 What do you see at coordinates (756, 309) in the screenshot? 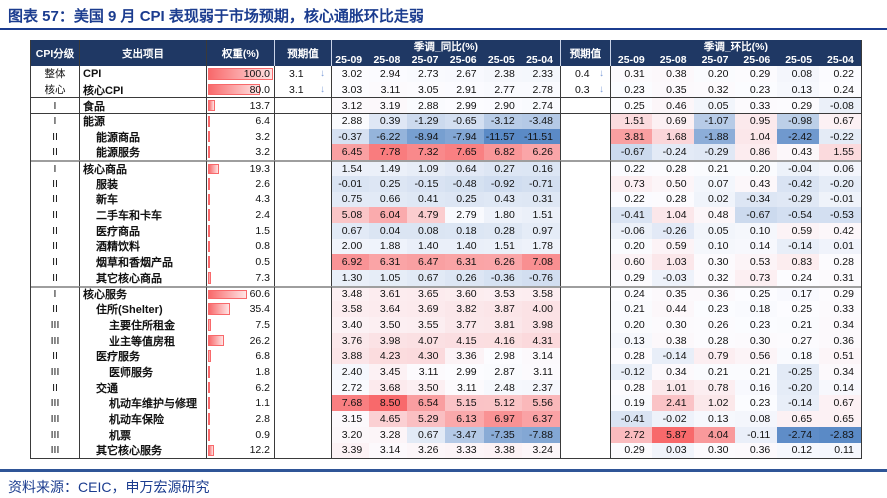
I see `mom-cell: 0.18` at bounding box center [756, 309].